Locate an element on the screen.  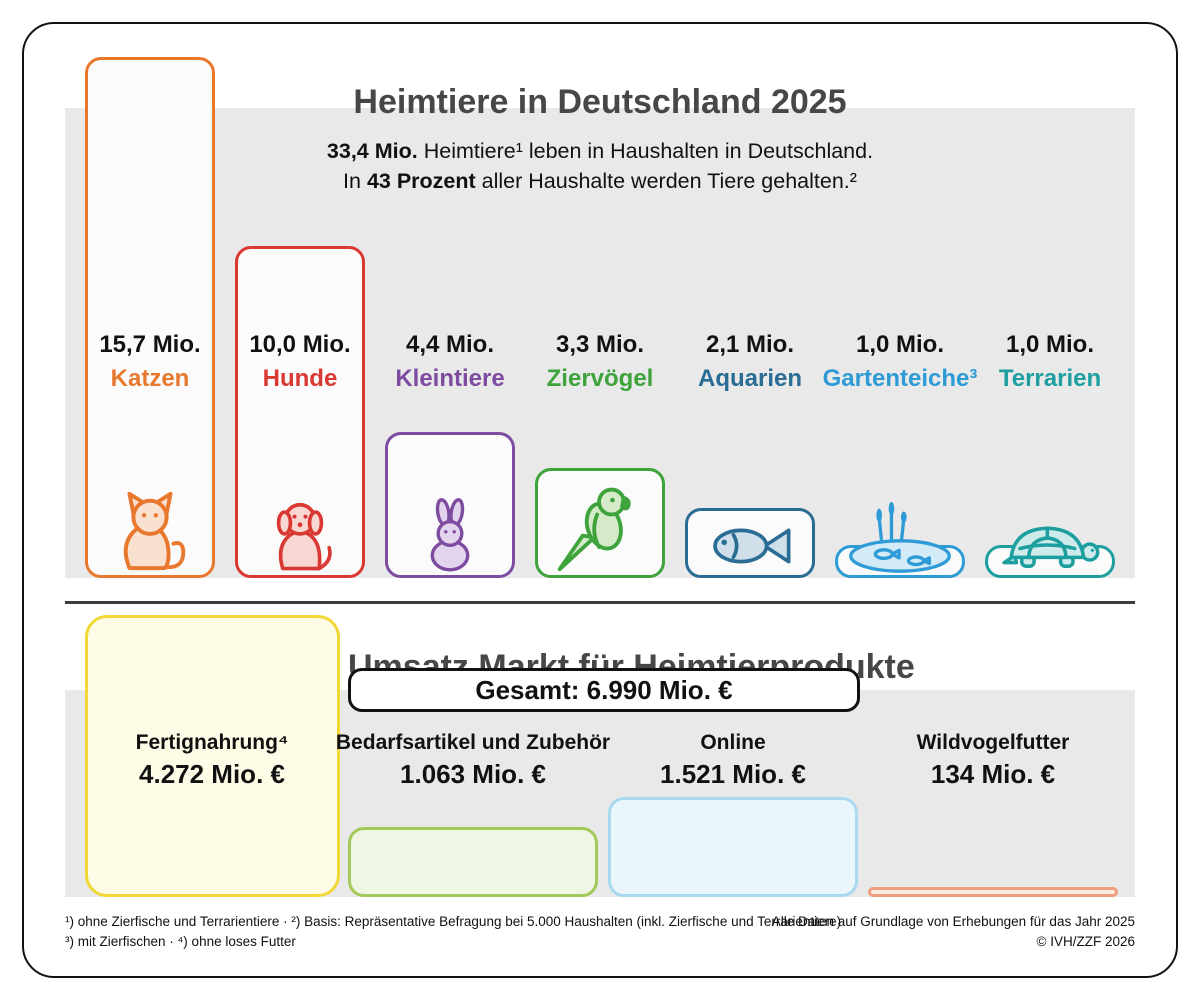
pet-label: 2,1 Mio. Aquarien is located at coordinates (750, 362).